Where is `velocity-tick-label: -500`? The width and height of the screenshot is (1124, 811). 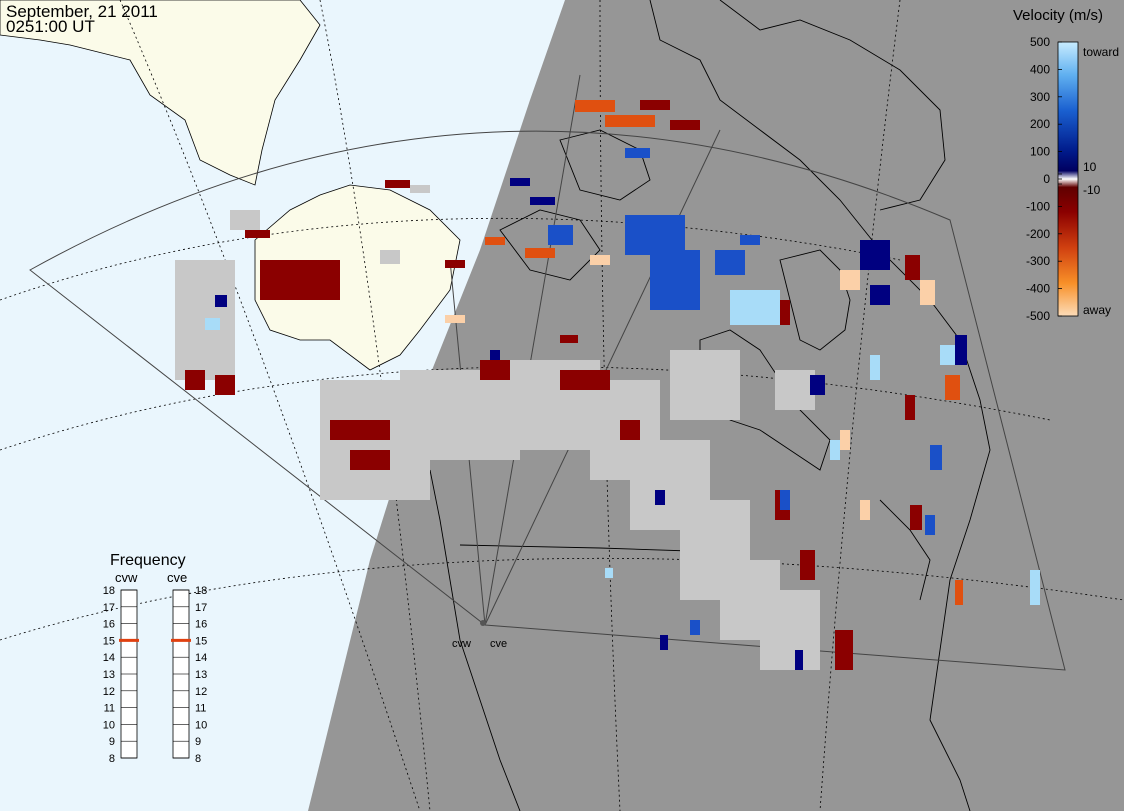
velocity-tick-label: -500 is located at coordinates (1038, 316).